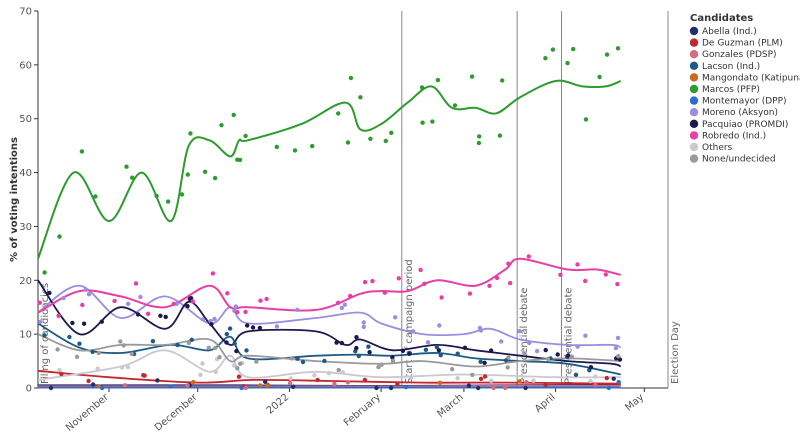 Image resolution: width=800 pixels, height=435 pixels. What do you see at coordinates (740, 113) in the screenshot?
I see `legend-entry: Moreno (Aksyon)` at bounding box center [740, 113].